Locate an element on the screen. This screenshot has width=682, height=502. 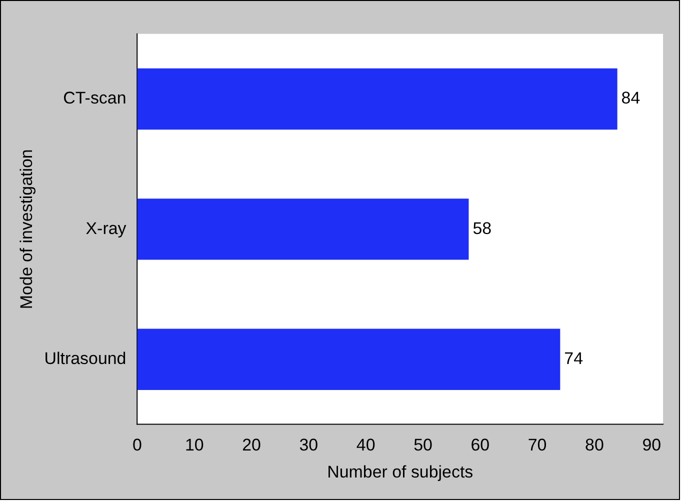
y-tick-label: CT-scan is located at coordinates (94, 98).